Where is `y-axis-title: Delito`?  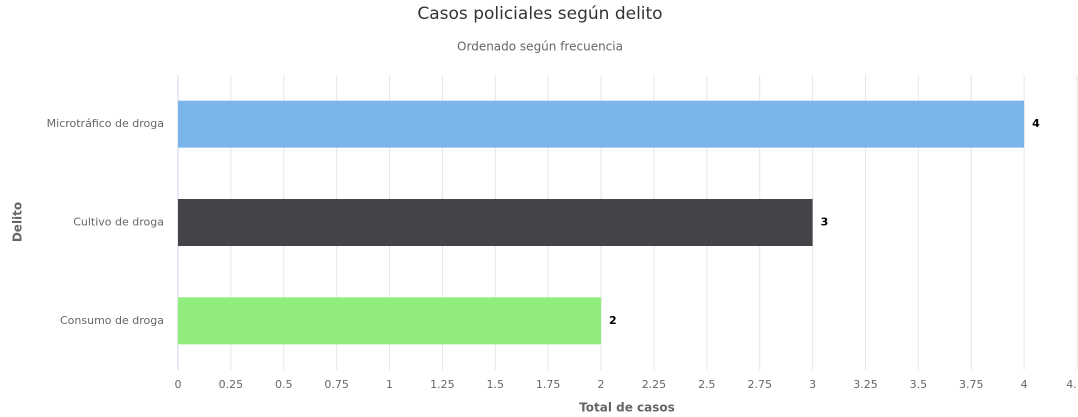
y-axis-title: Delito is located at coordinates (18, 222).